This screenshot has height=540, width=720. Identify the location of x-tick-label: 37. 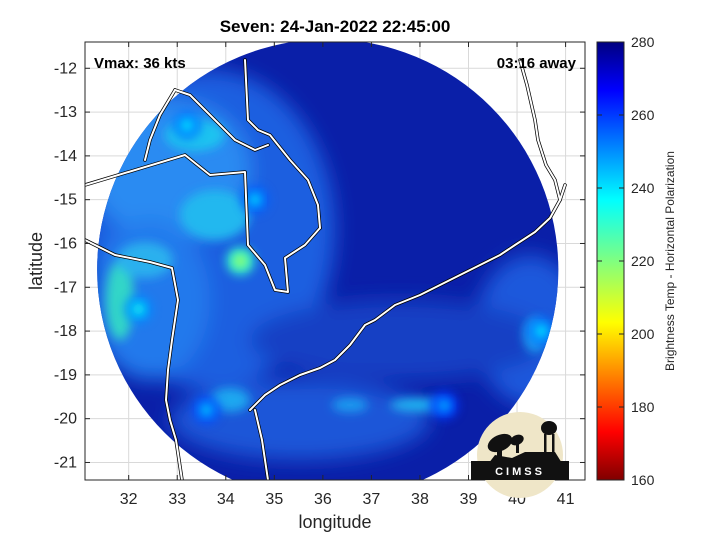
(372, 499).